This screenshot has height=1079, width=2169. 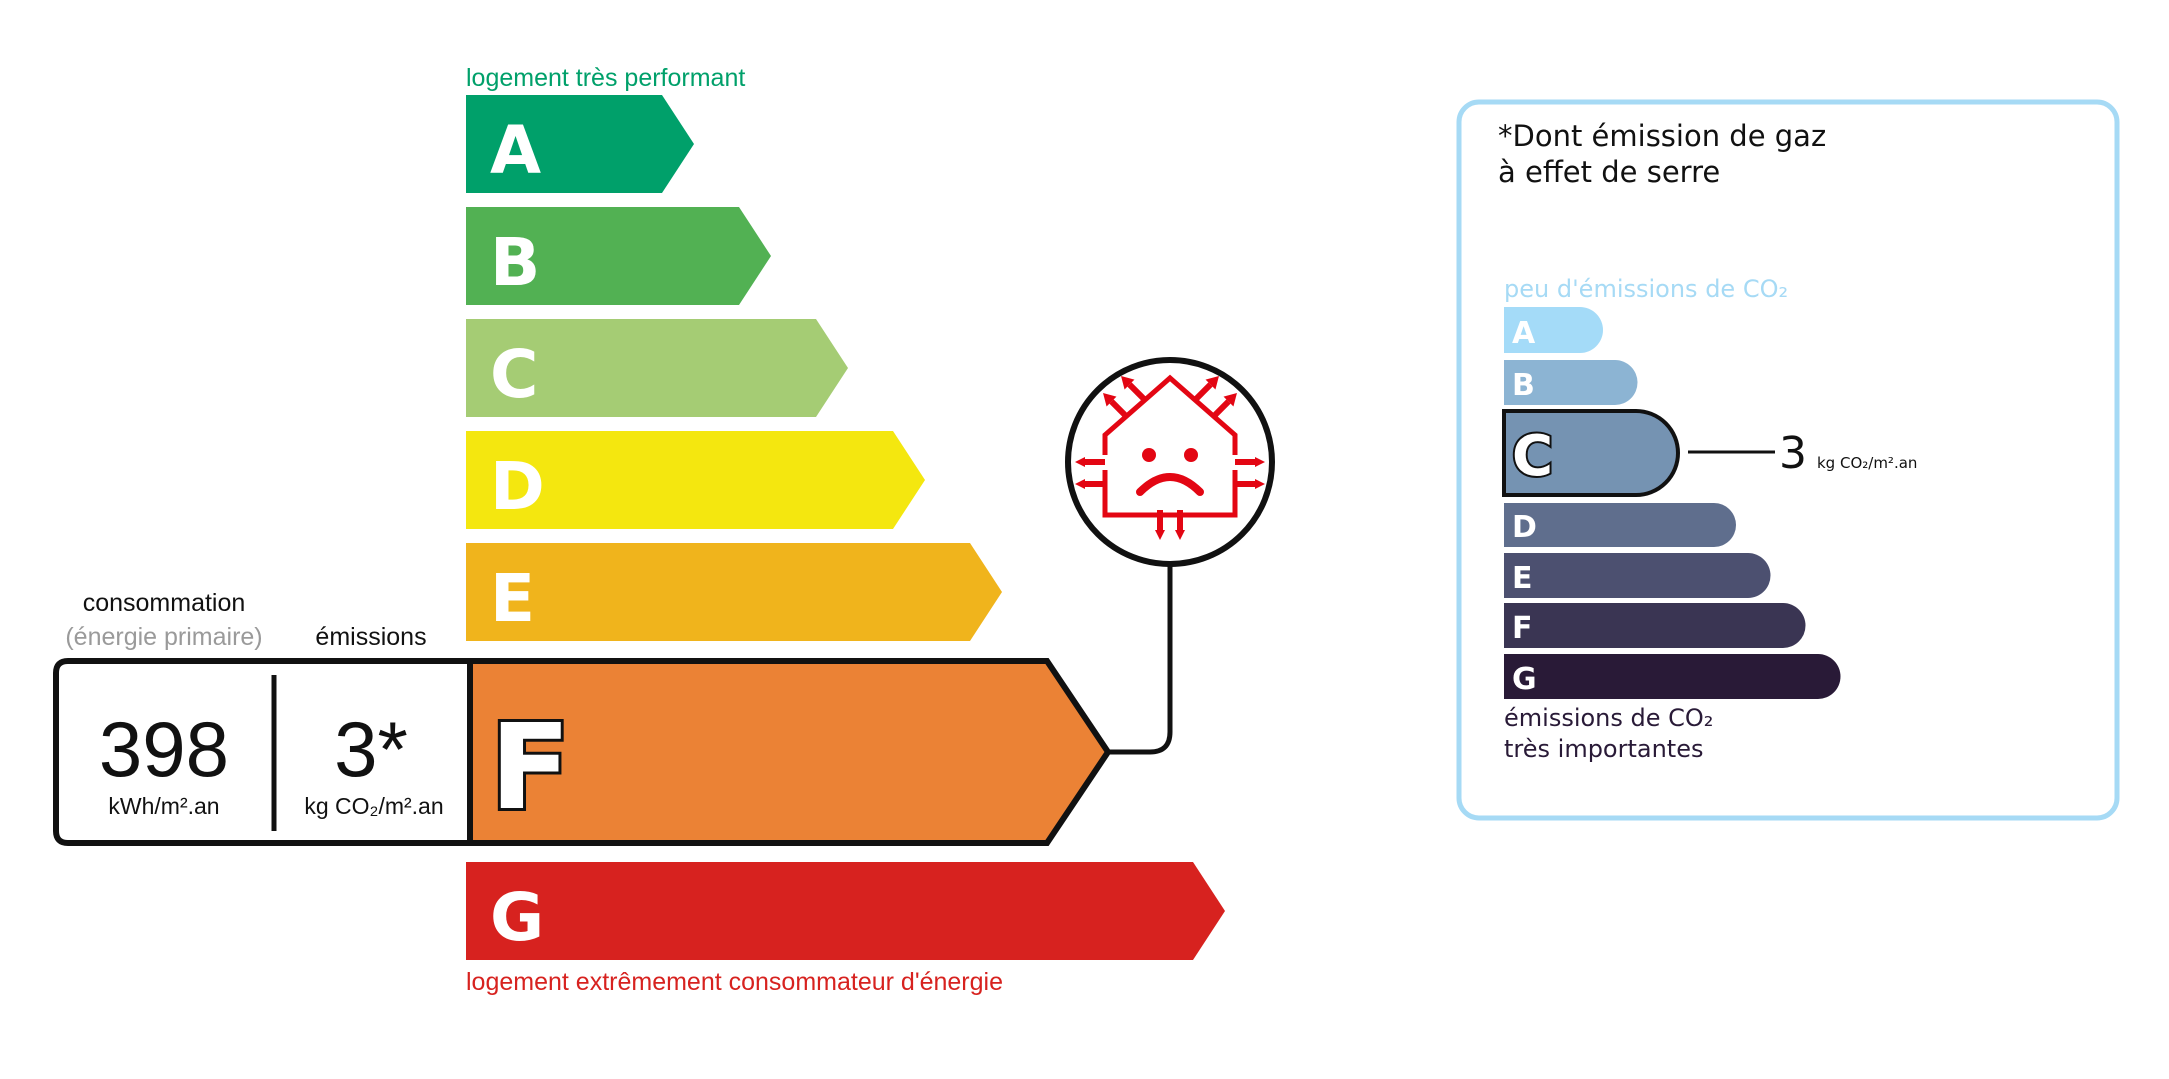 I want to click on energy-bar-c, so click(x=657, y=368).